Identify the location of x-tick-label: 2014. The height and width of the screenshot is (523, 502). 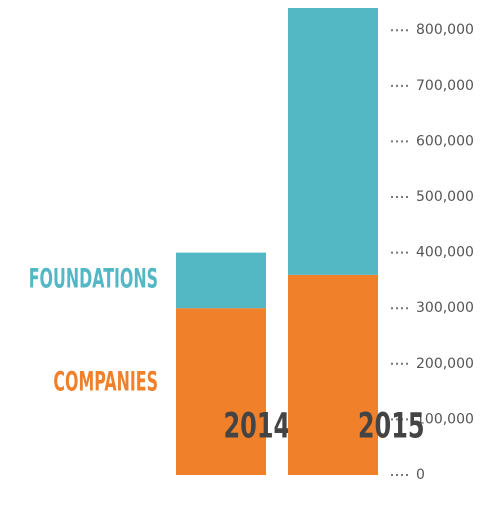
(256, 426).